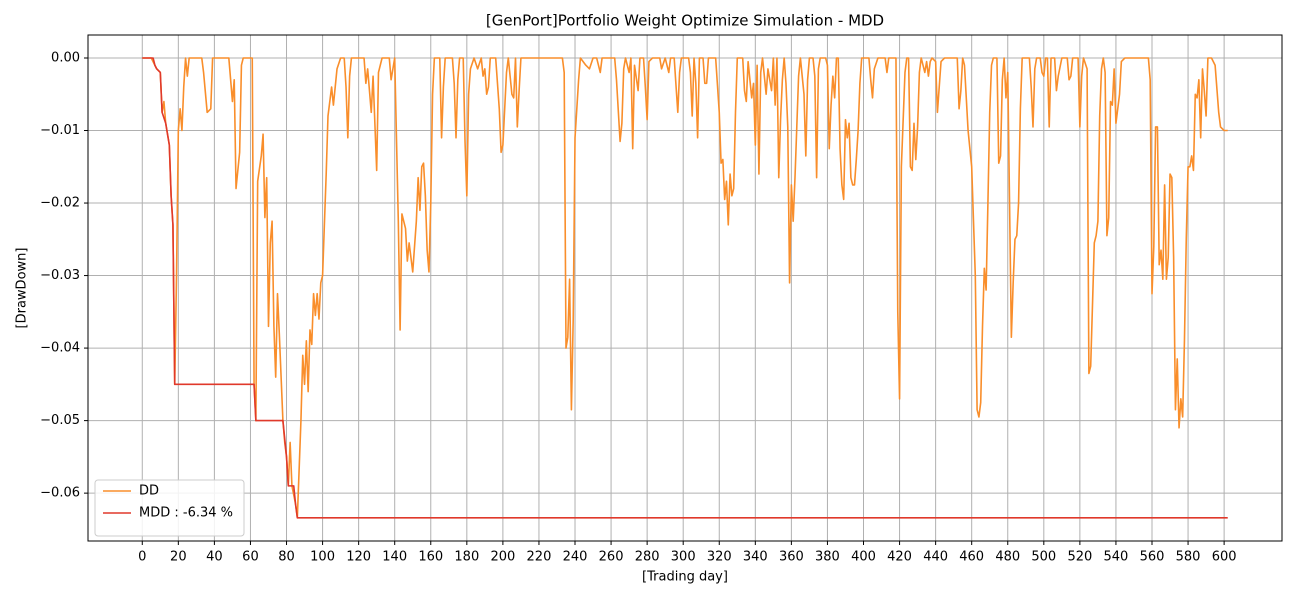 This screenshot has width=1300, height=600. What do you see at coordinates (65, 57) in the screenshot?
I see `y-tick-label: 0.00` at bounding box center [65, 57].